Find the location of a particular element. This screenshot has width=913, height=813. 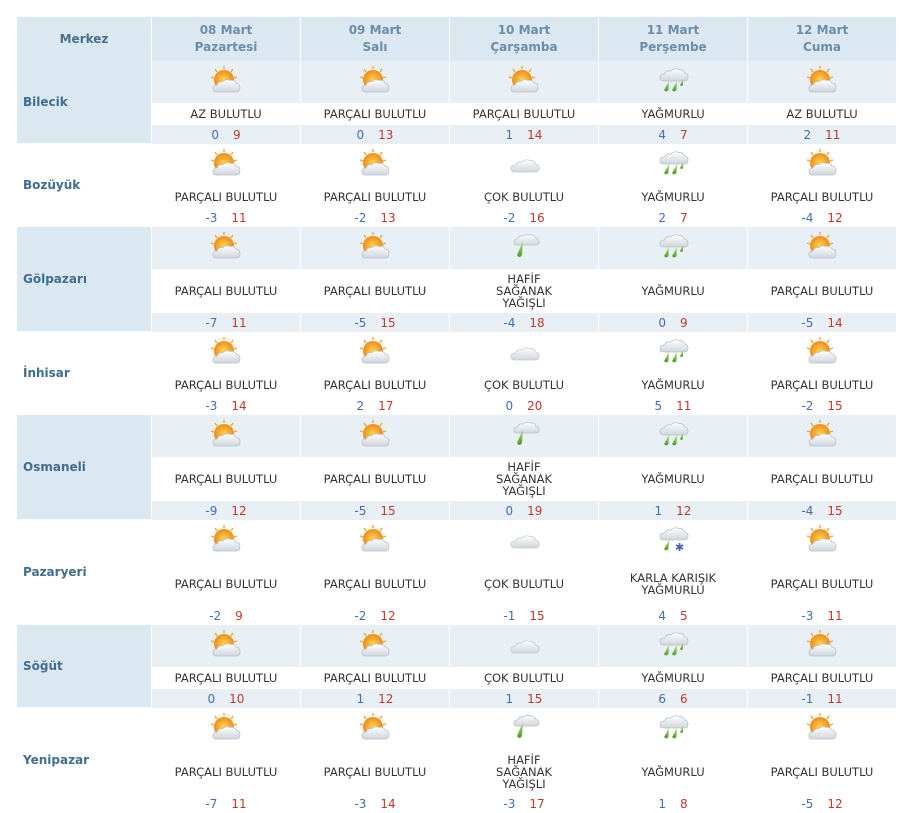

day-header: 08 Mart Pazartesi is located at coordinates (226, 39).